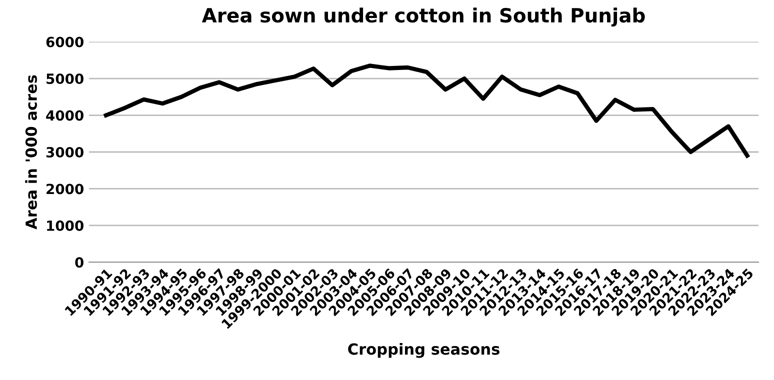 The width and height of the screenshot is (774, 380). What do you see at coordinates (423, 17) in the screenshot?
I see `chart-title: Area sown under cotton in South Punjab` at bounding box center [423, 17].